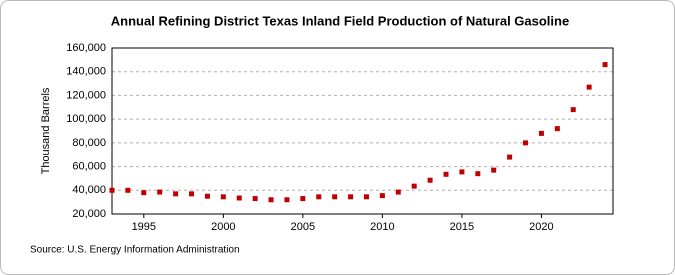 The image size is (675, 275). What do you see at coordinates (89, 214) in the screenshot?
I see `y-tick-label: 20,000` at bounding box center [89, 214].